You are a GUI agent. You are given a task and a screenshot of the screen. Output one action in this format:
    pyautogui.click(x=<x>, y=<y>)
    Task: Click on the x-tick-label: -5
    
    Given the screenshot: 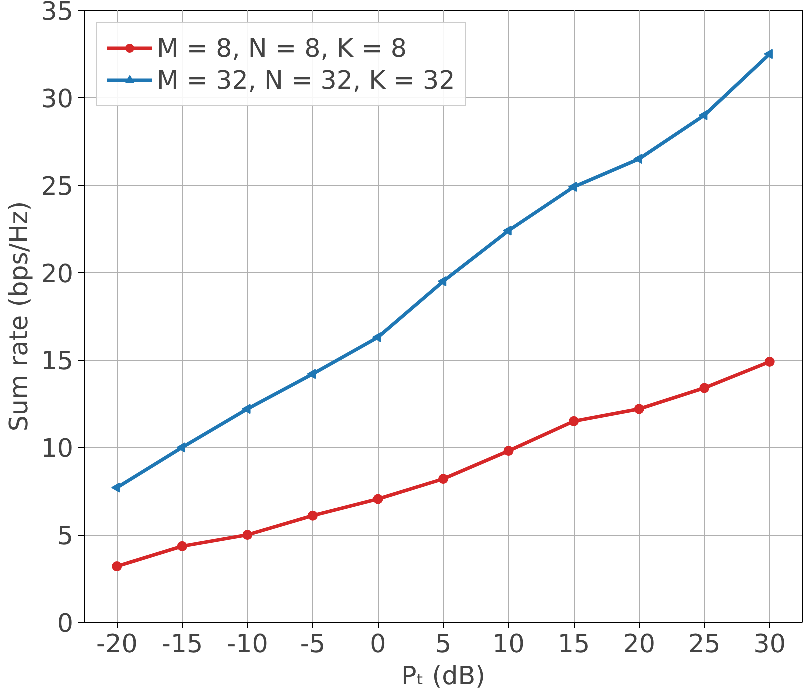 What is the action you would take?
    pyautogui.click(x=313, y=643)
    